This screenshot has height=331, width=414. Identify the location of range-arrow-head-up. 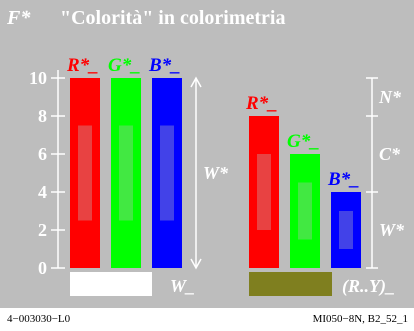
(196, 82).